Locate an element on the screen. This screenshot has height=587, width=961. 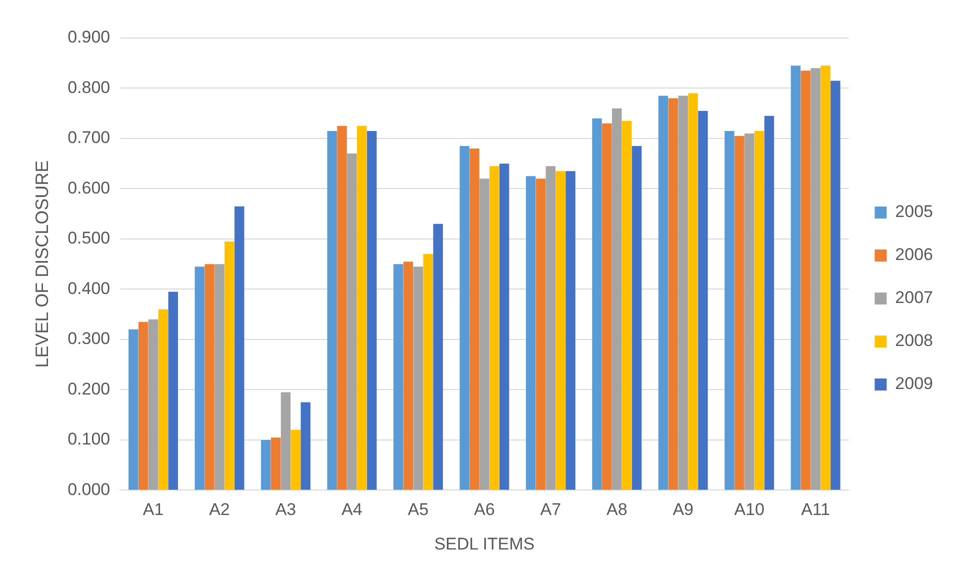
y-tick-label: 0.800 is located at coordinates (89, 87).